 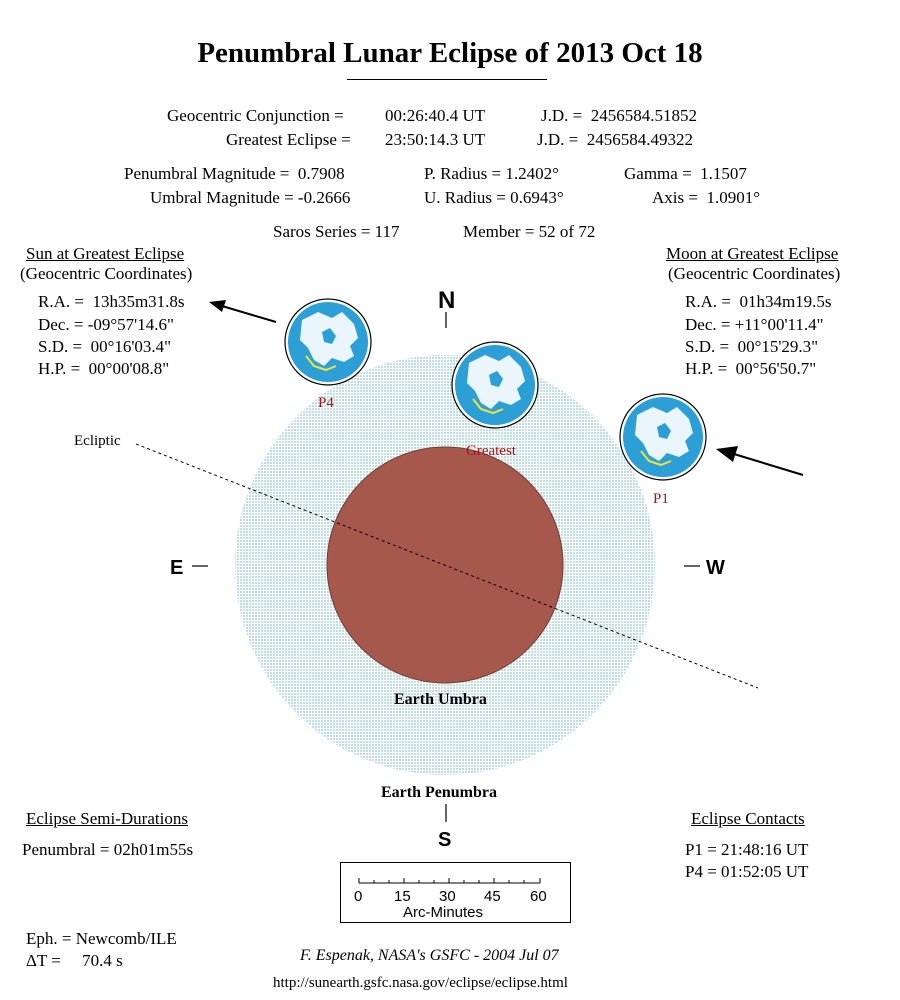 What do you see at coordinates (435, 115) in the screenshot?
I see `conjunction-time: 00:26:40.4 UT` at bounding box center [435, 115].